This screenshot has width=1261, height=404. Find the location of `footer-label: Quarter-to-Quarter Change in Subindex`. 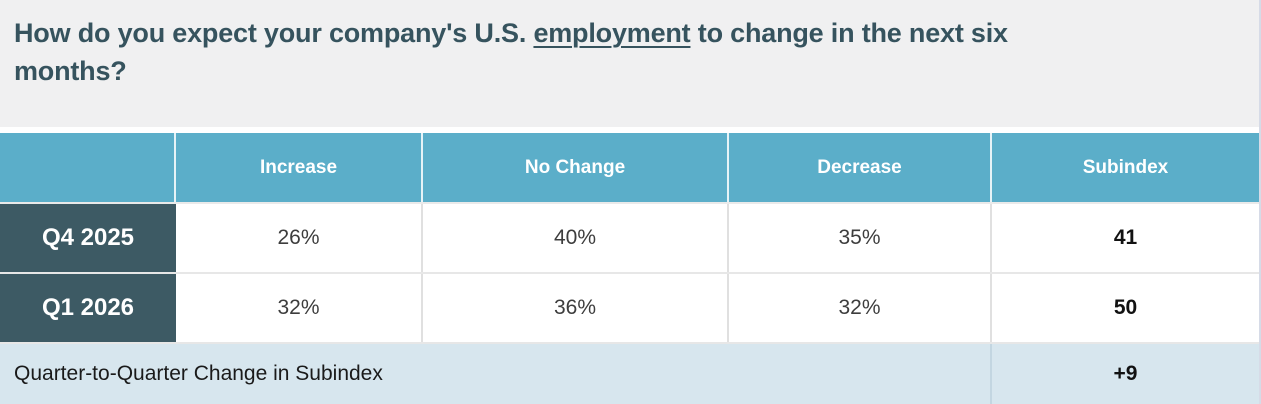

footer-label: Quarter-to-Quarter Change in Subindex is located at coordinates (496, 374).